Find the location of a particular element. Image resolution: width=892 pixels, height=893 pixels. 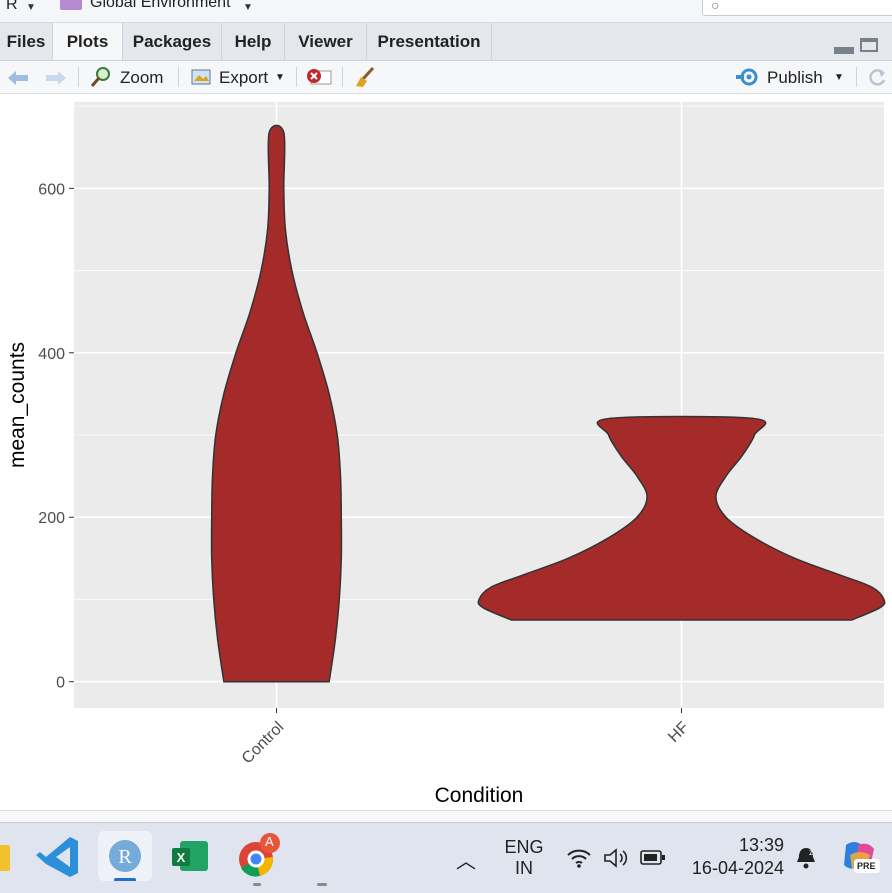

environment-icon is located at coordinates (71, 5).